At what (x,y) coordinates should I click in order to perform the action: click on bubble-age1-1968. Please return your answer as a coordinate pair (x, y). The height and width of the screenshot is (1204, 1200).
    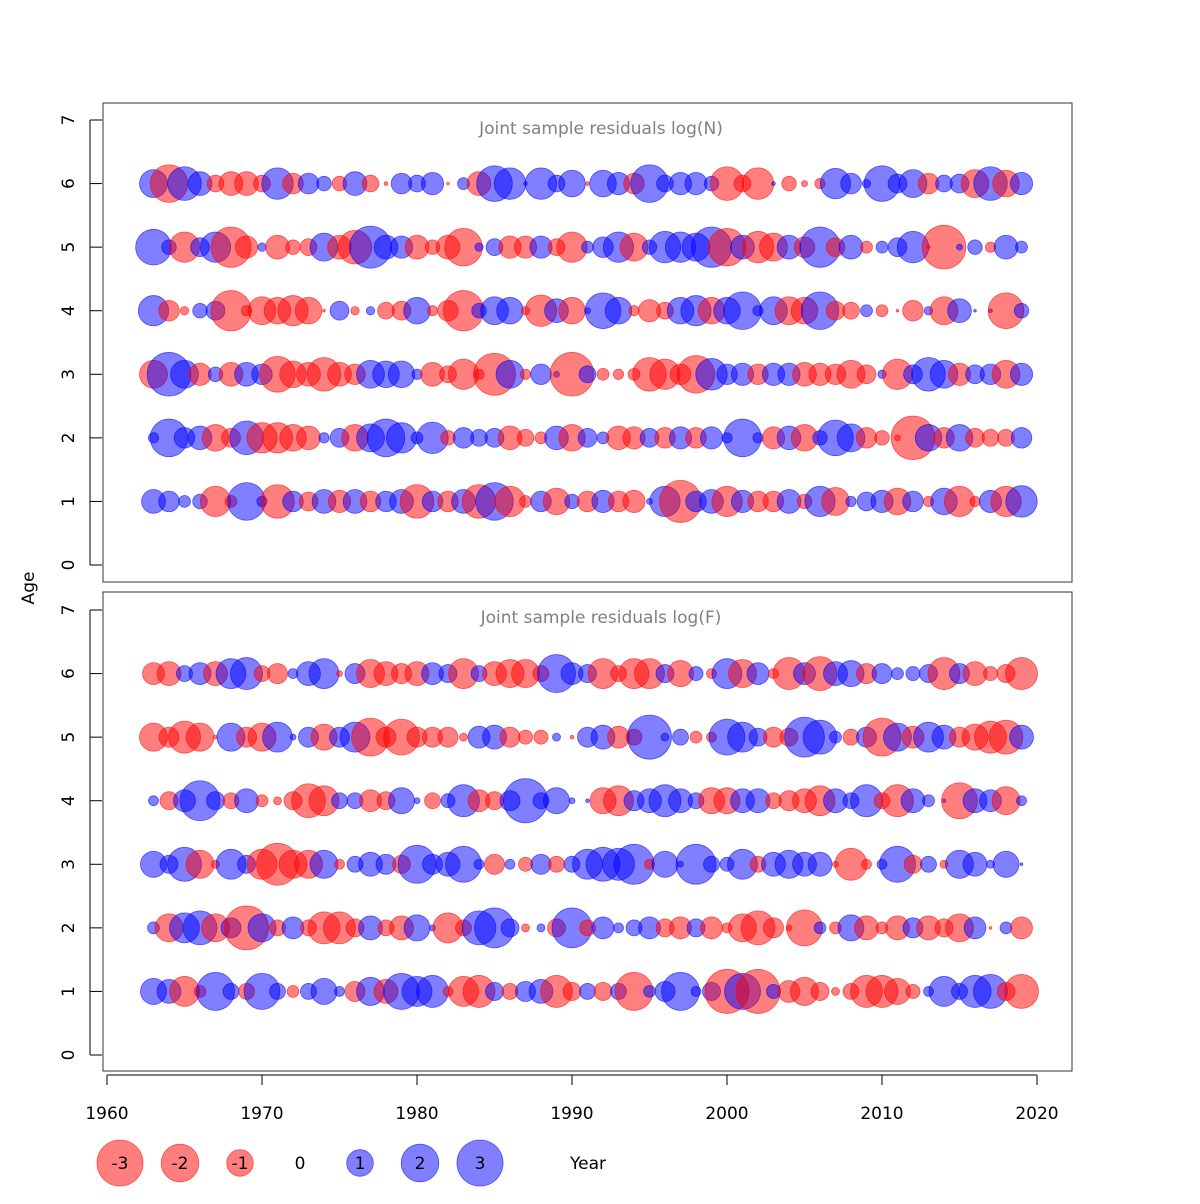
    Looking at the image, I should click on (231, 991).